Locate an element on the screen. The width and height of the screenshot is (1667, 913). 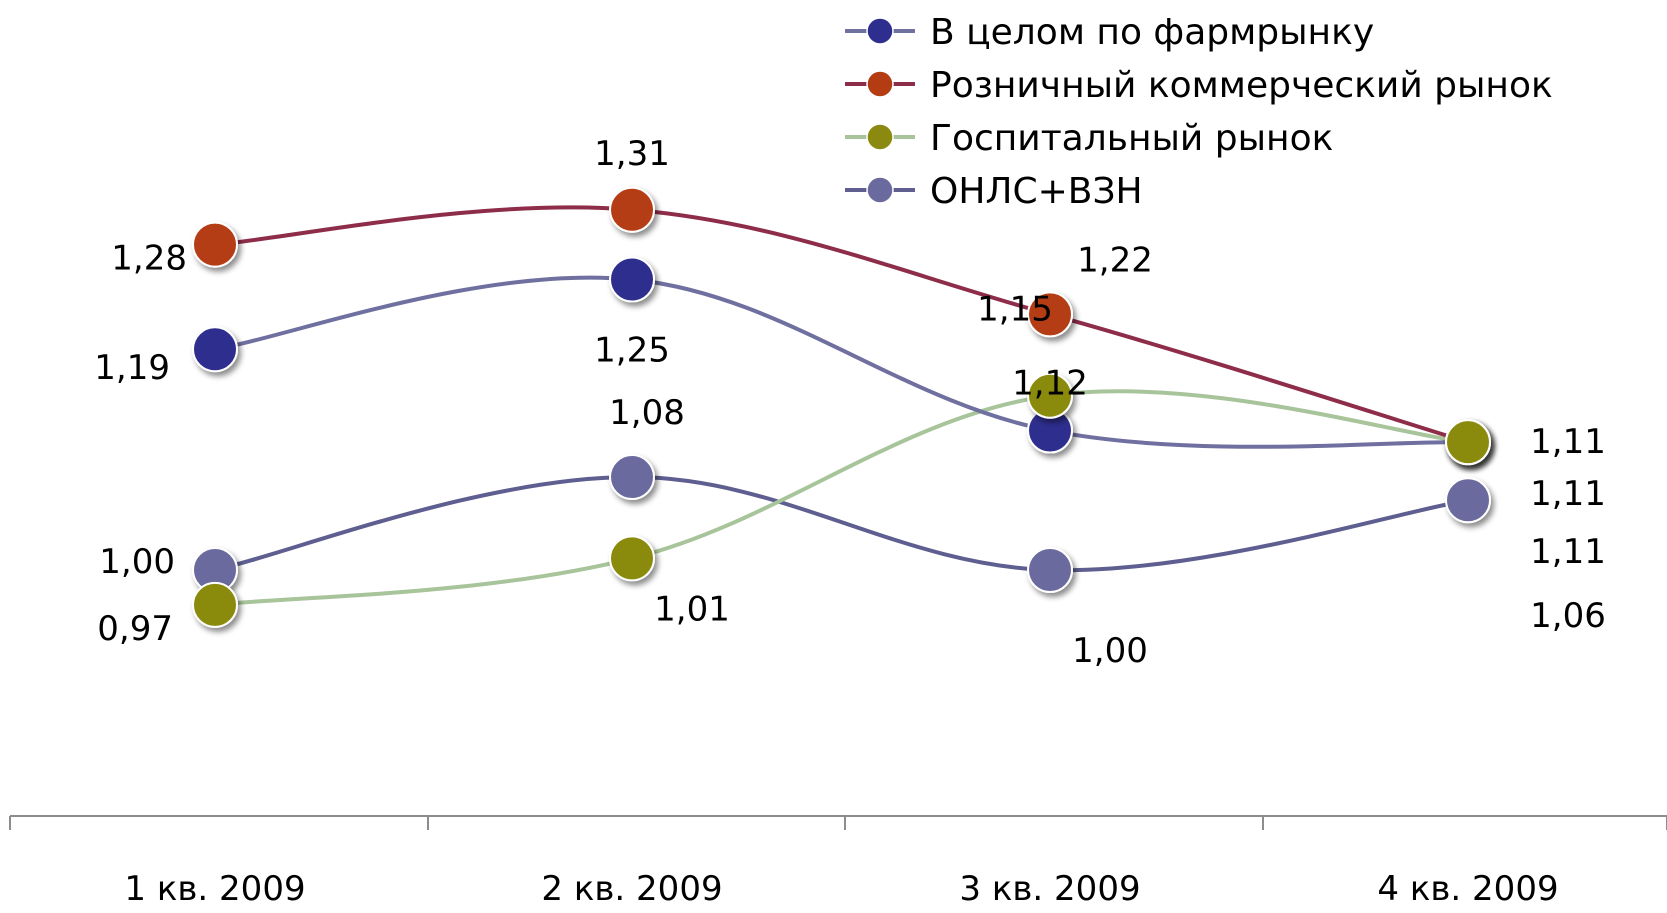
x-tick-label: 2 кв. 2009 is located at coordinates (631, 888).